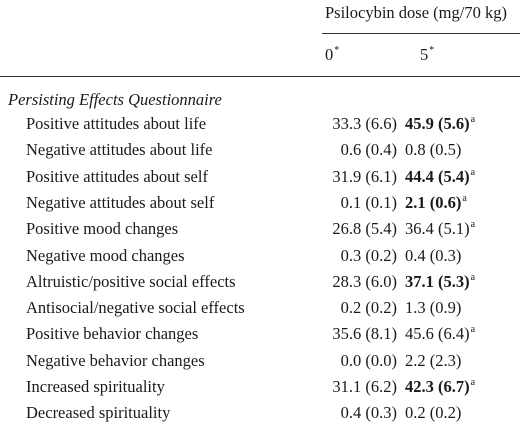 This screenshot has width=520, height=427. I want to click on value-dose-5: 42.3 (6.7)a, so click(458, 387).